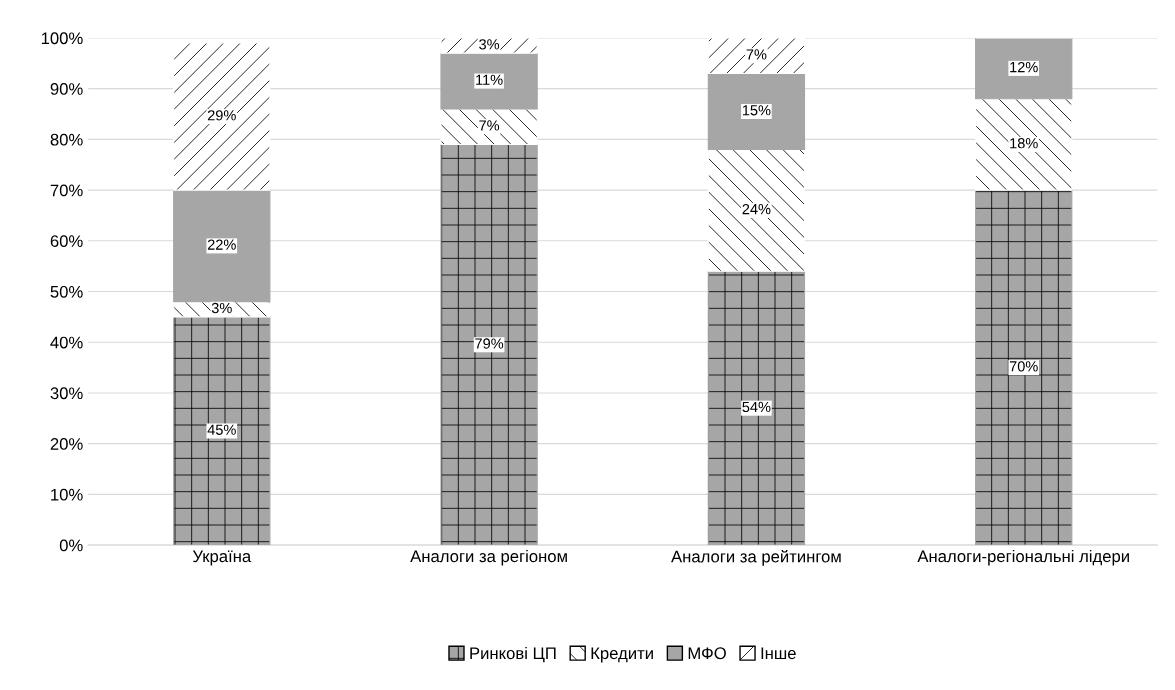  I want to click on data-label: 15%, so click(756, 110).